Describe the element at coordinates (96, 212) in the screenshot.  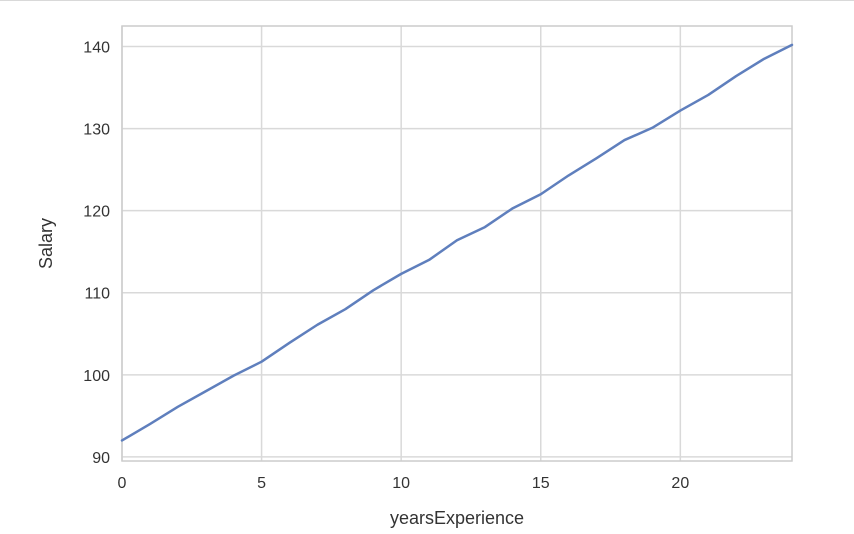
I see `y-tick-label: 120` at that location.